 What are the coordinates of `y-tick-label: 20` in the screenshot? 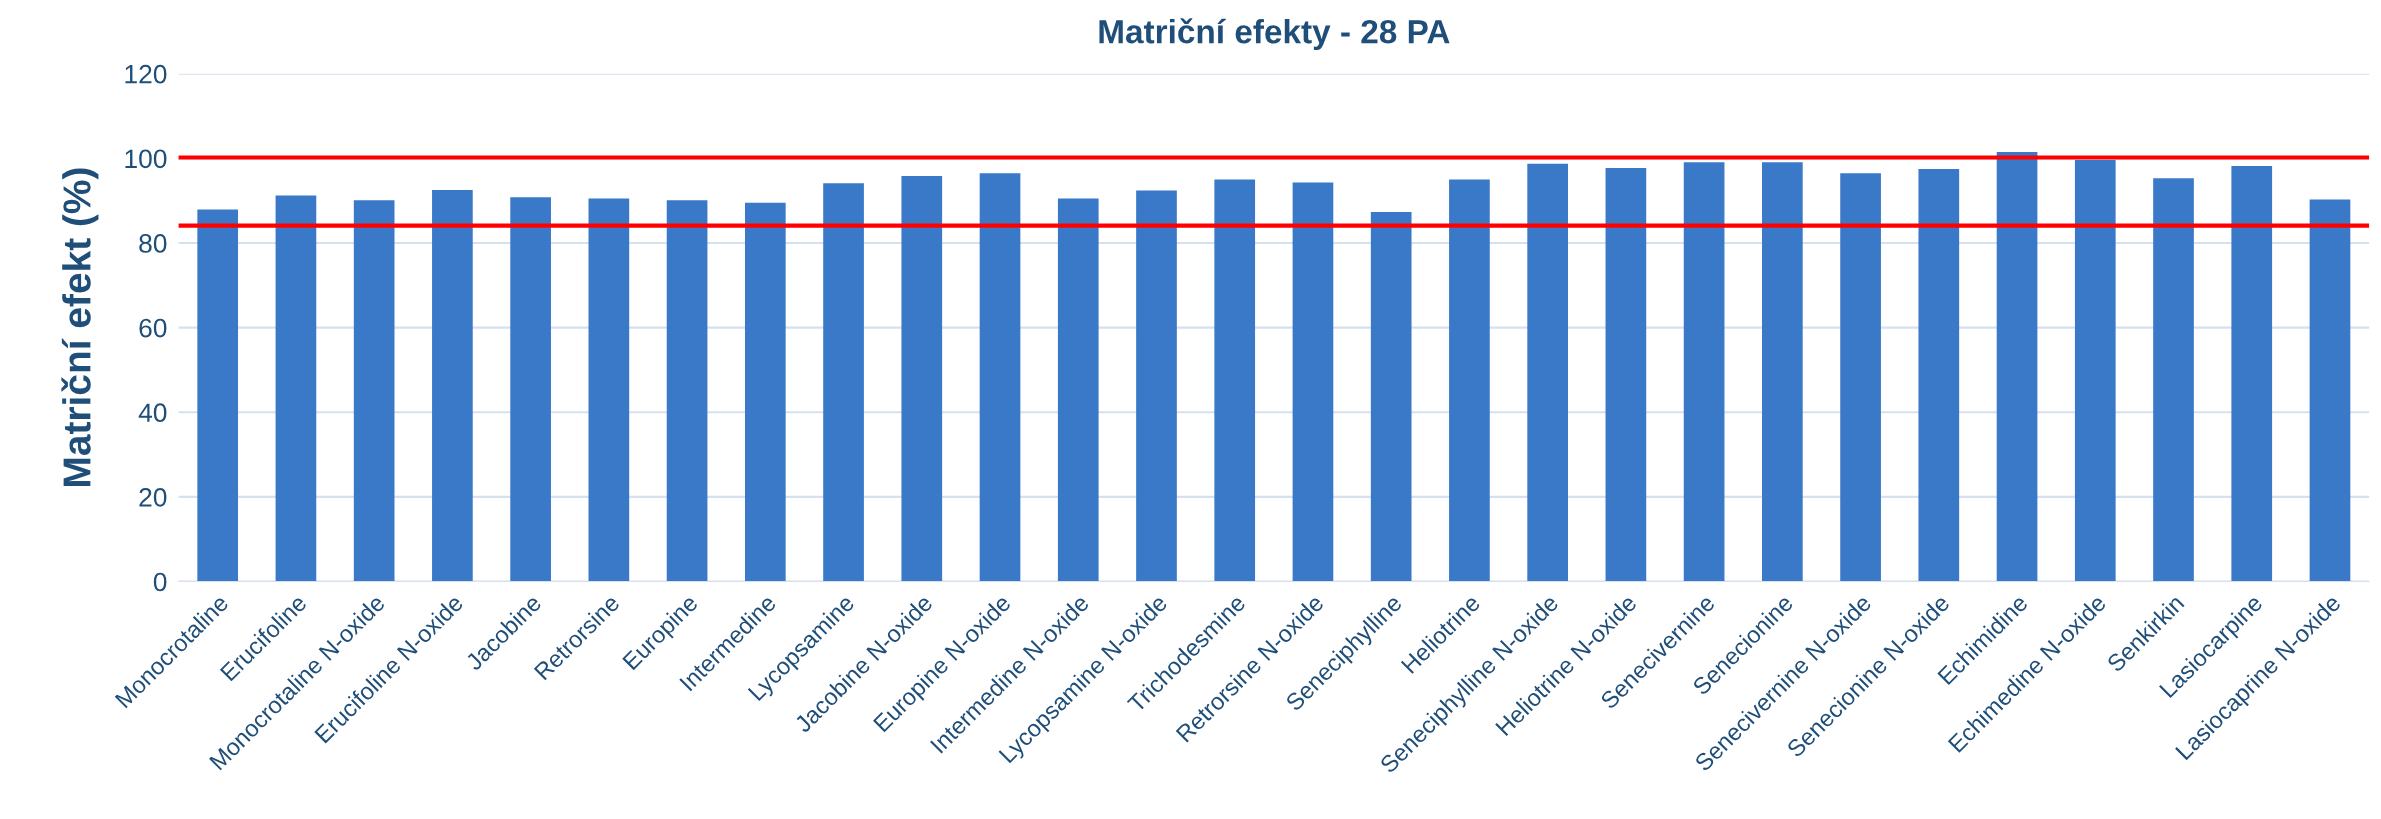 It's located at (153, 497).